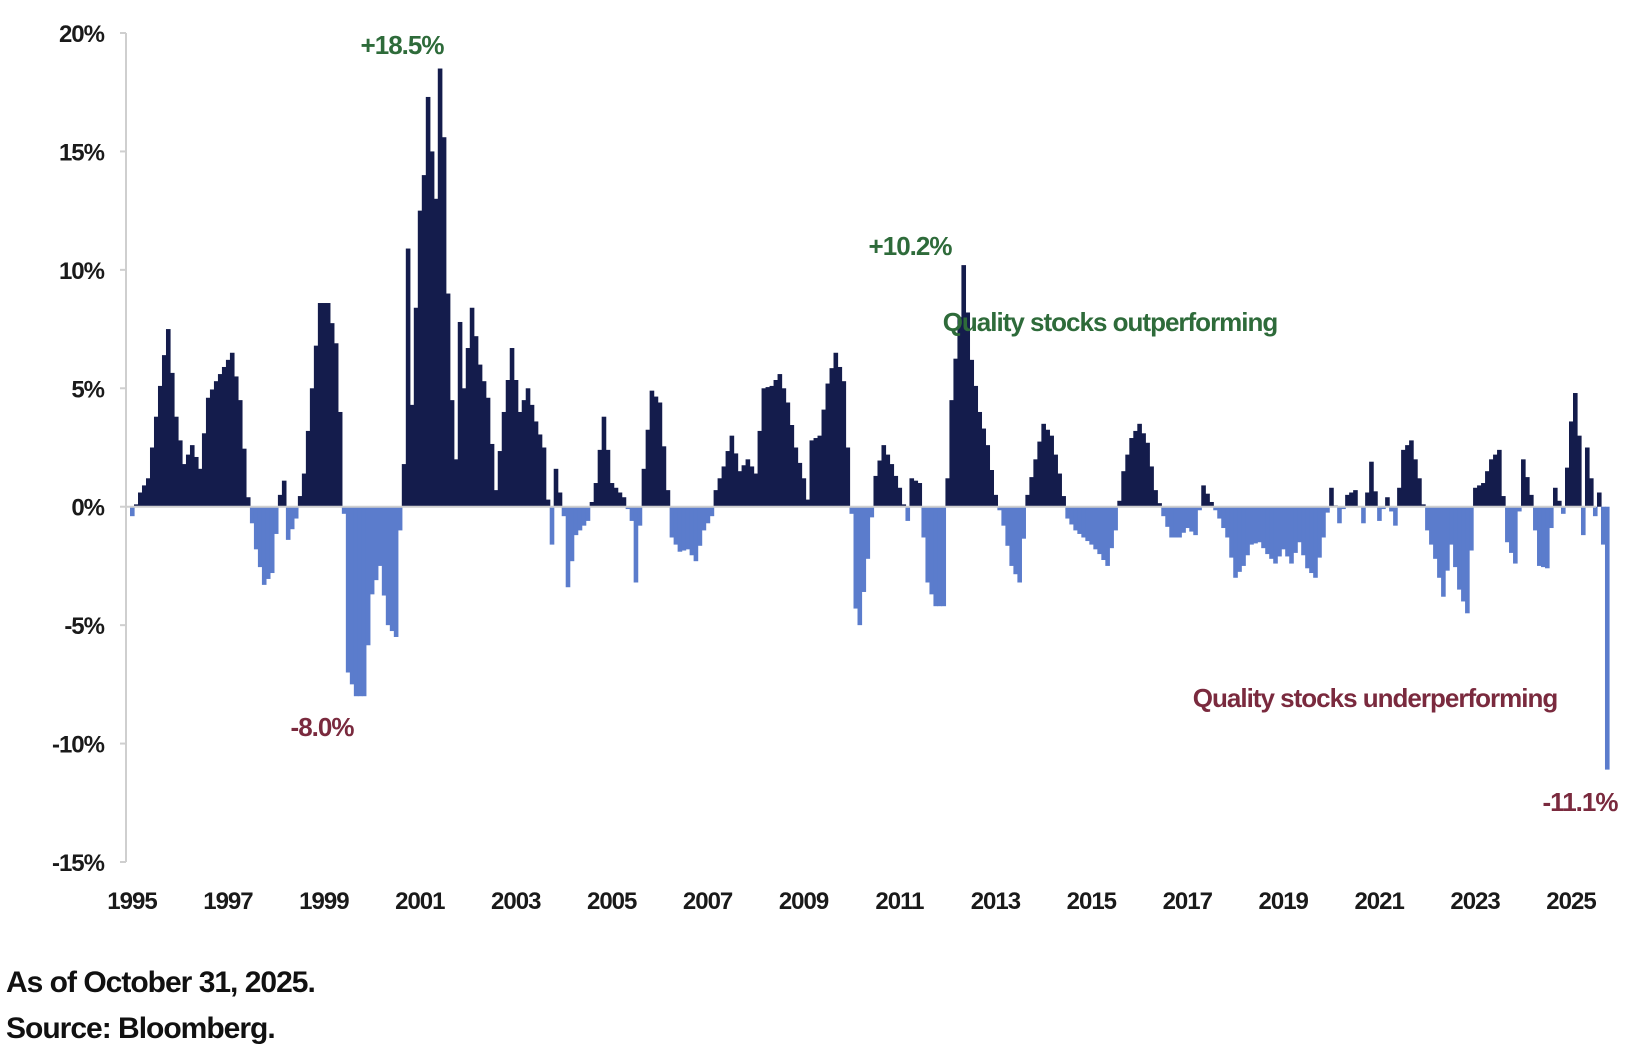 This screenshot has height=1062, width=1632. What do you see at coordinates (324, 901) in the screenshot?
I see `x-tick-label: 1999` at bounding box center [324, 901].